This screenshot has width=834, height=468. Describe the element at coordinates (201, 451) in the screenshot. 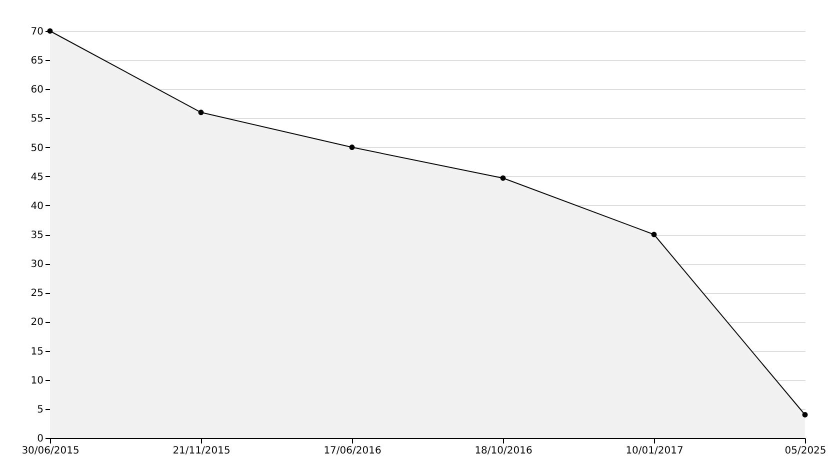

I see `x-tick-label: 21/11/2015` at that location.